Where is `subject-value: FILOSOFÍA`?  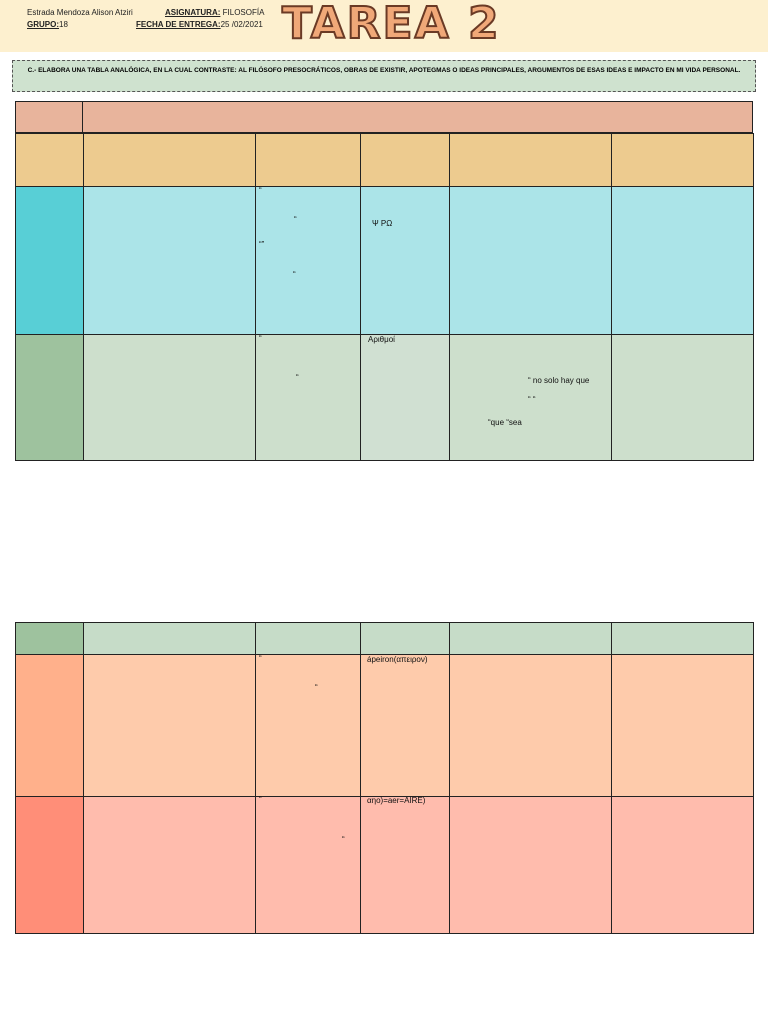
subject-value: FILOSOFÍA is located at coordinates (243, 12).